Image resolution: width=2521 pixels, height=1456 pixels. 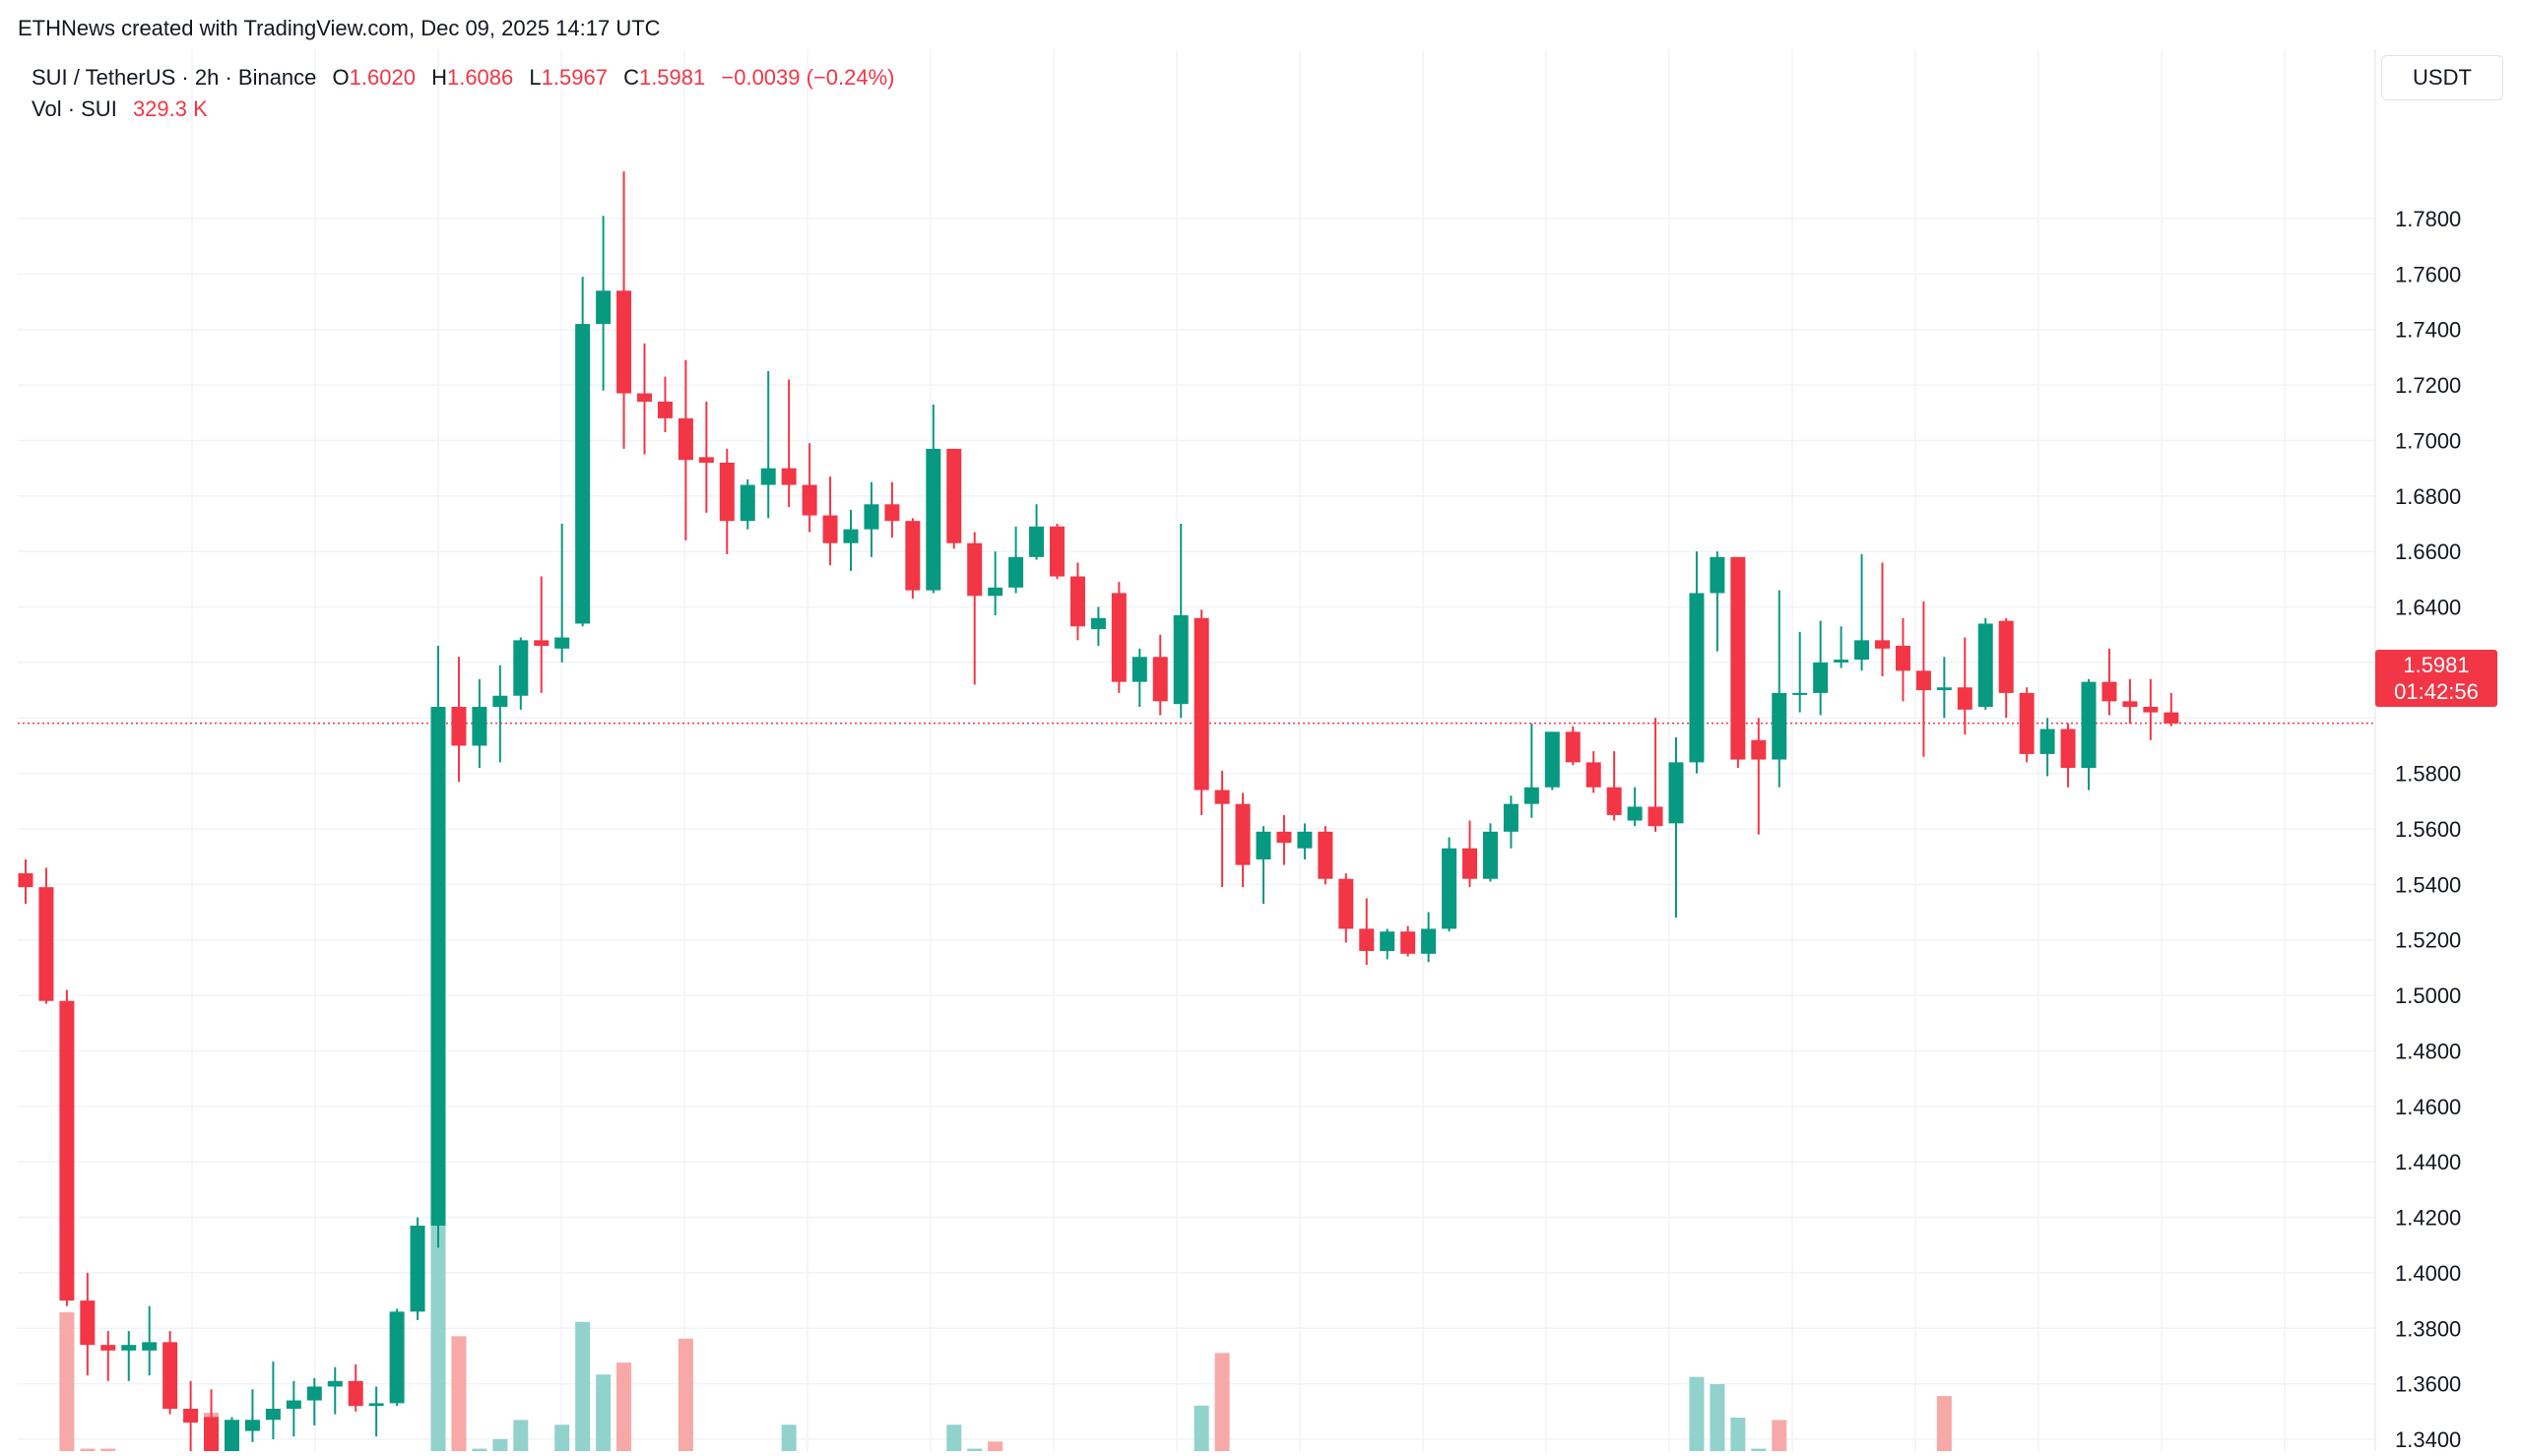 What do you see at coordinates (2442, 77) in the screenshot?
I see `currency-button: USDT` at bounding box center [2442, 77].